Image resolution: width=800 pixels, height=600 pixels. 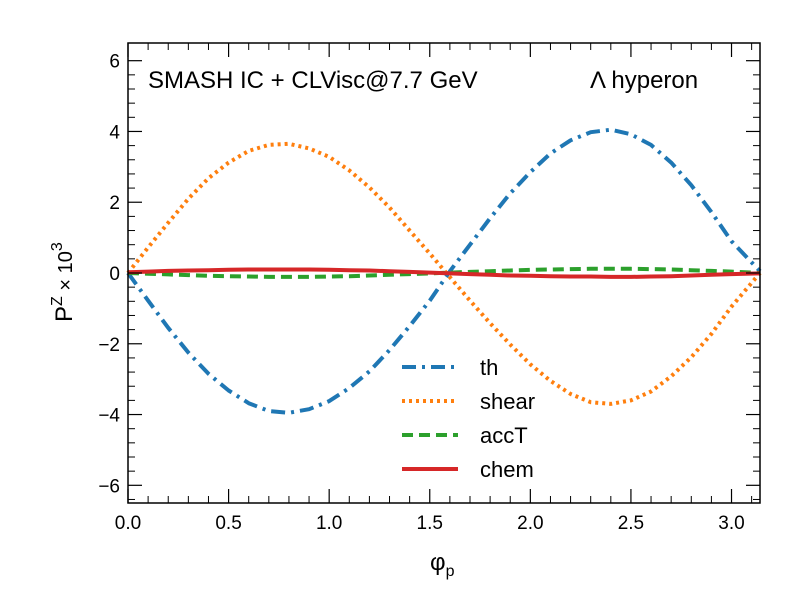 What do you see at coordinates (468, 418) in the screenshot?
I see `legend: th shear accT chem` at bounding box center [468, 418].